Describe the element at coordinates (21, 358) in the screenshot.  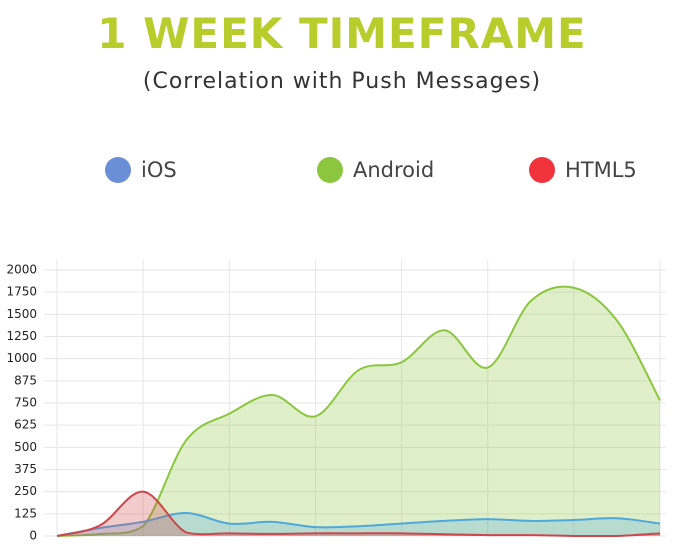
I see `y-tick-label: 1000` at that location.